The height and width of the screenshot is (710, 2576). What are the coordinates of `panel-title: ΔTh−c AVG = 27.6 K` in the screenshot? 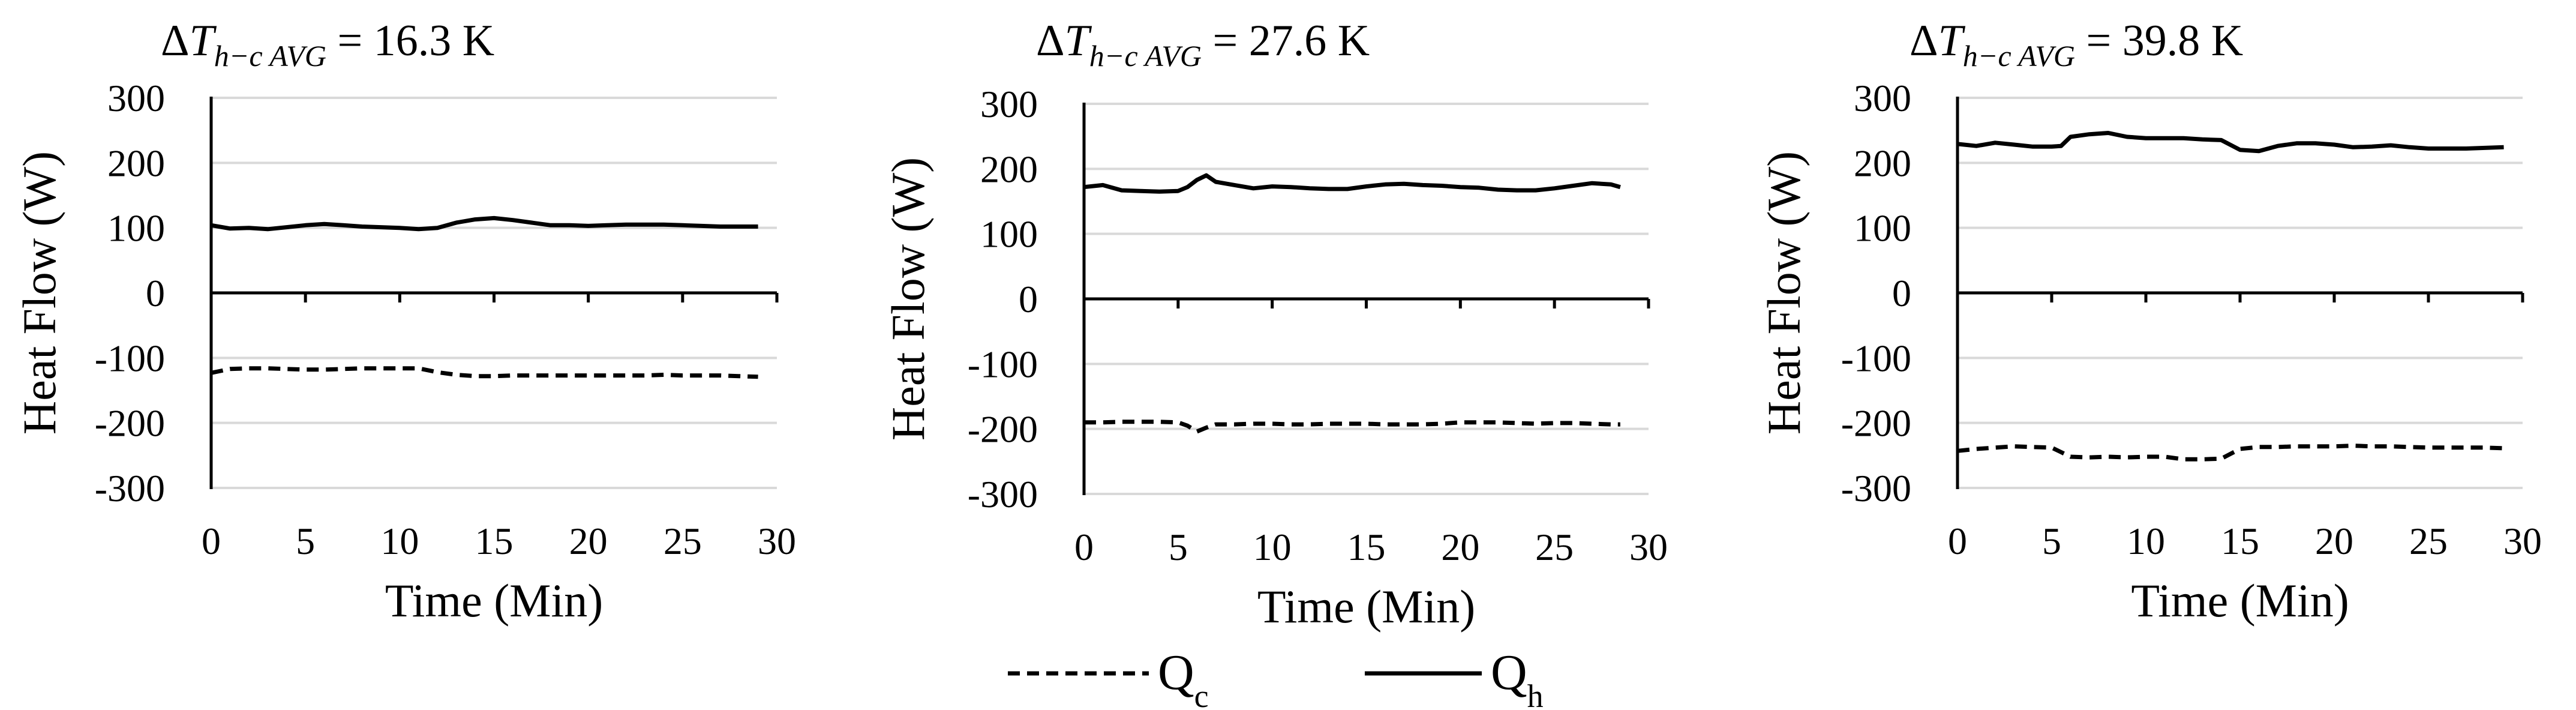 It's located at (1203, 44).